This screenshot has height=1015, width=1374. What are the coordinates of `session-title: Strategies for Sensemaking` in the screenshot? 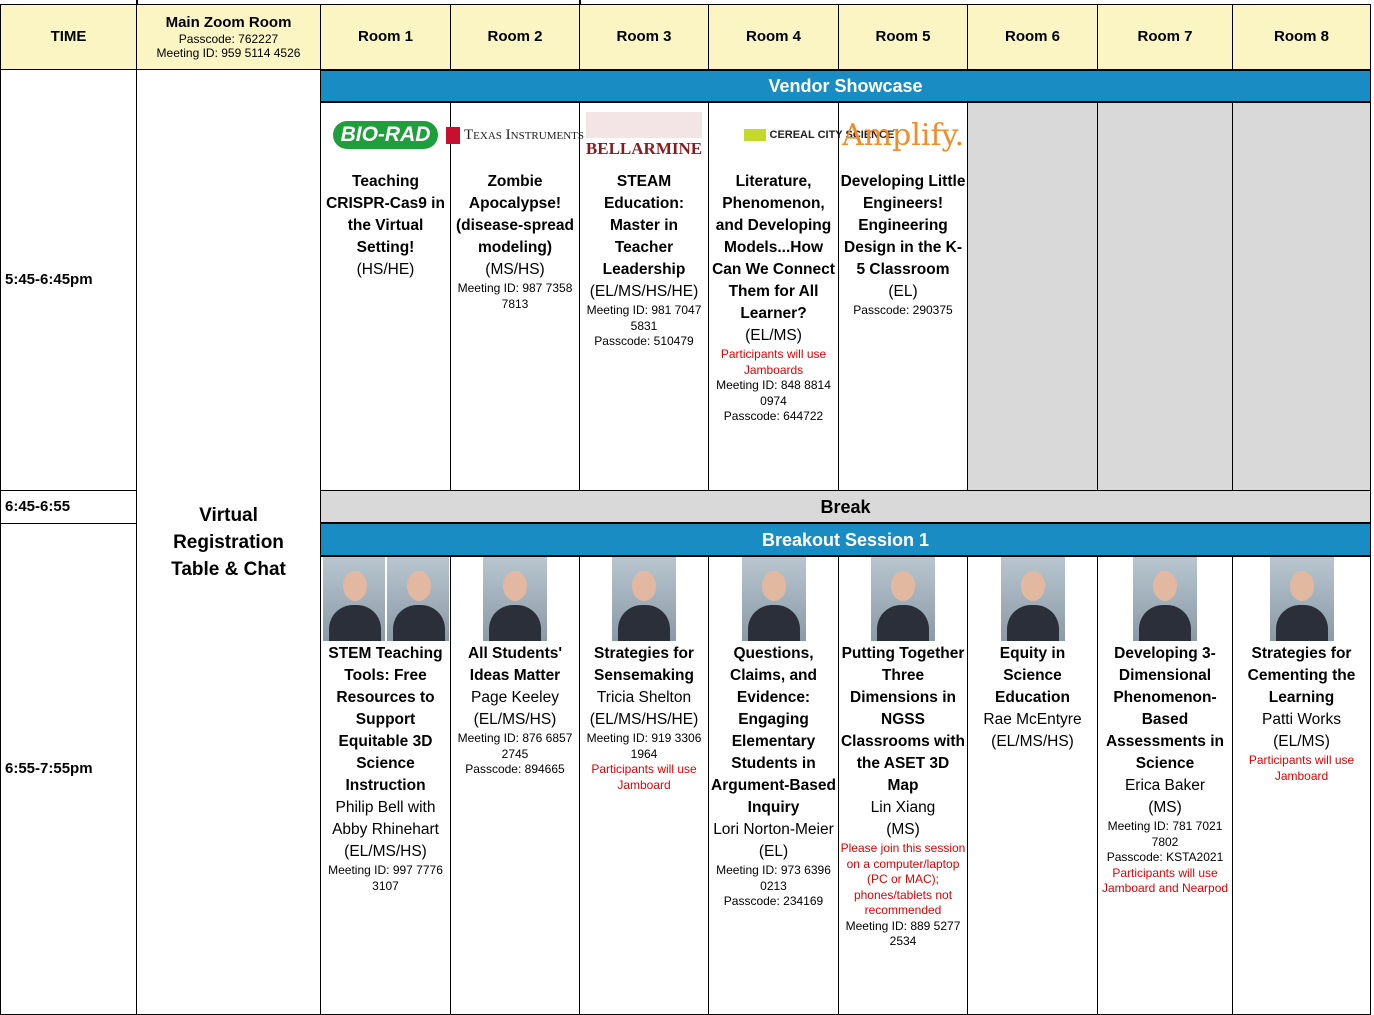 It's located at (644, 664).